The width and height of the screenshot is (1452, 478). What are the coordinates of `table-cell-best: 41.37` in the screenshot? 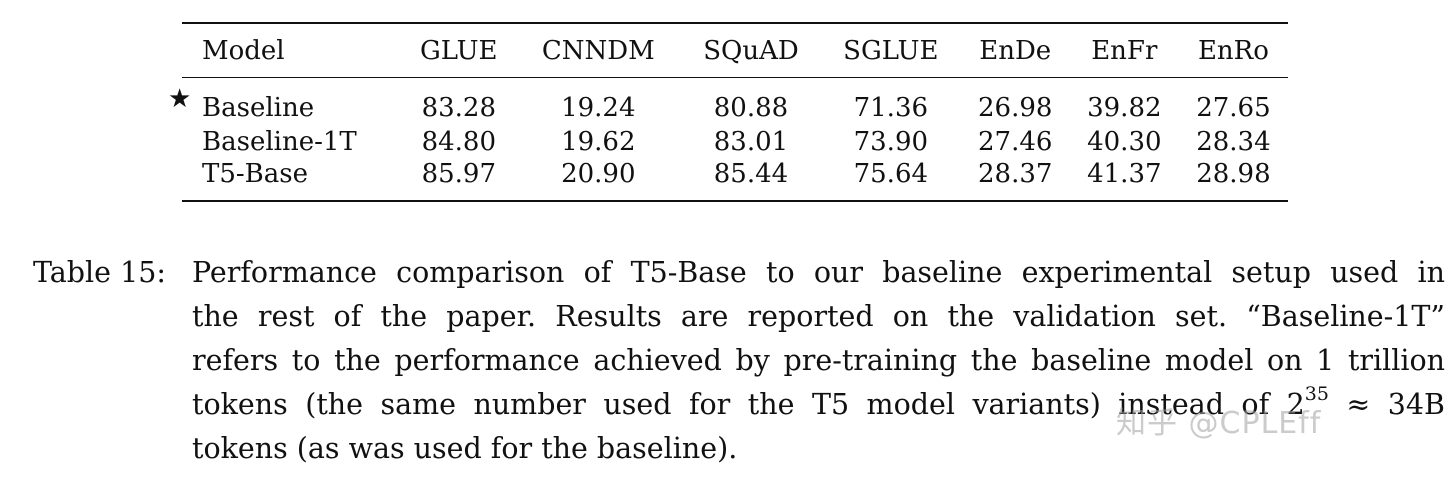 It's located at (1124, 180).